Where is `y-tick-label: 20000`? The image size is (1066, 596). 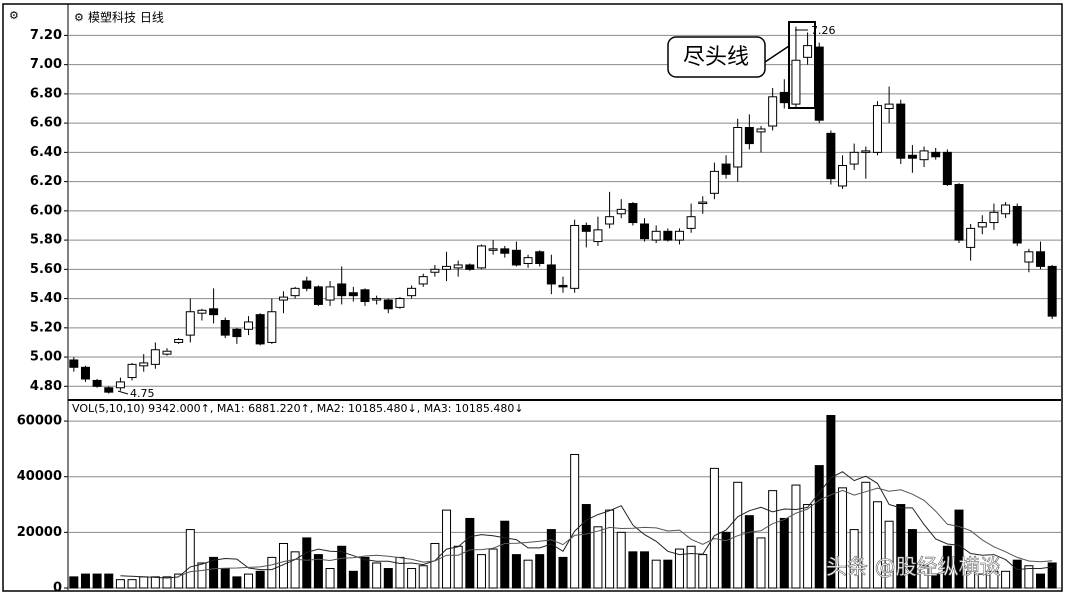
y-tick-label: 20000 is located at coordinates (39, 532).